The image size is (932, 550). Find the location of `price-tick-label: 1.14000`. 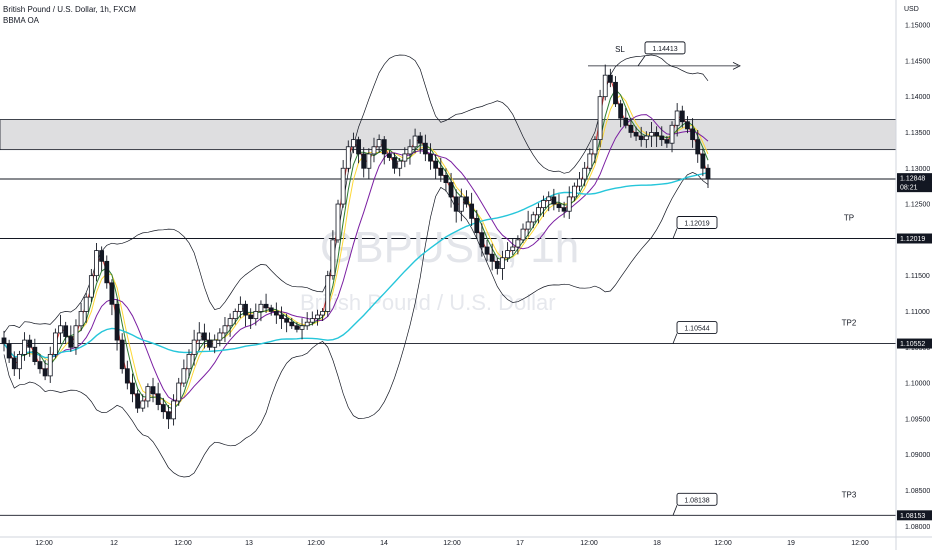

price-tick-label: 1.14000 is located at coordinates (917, 97).